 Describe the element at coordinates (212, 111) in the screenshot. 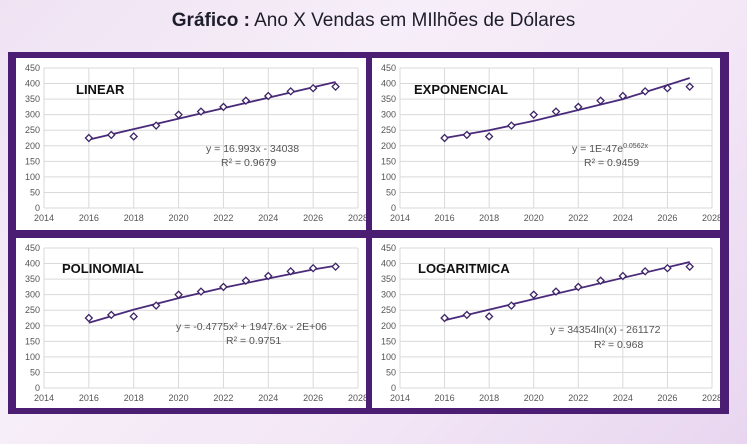

I see `trend-line` at that location.